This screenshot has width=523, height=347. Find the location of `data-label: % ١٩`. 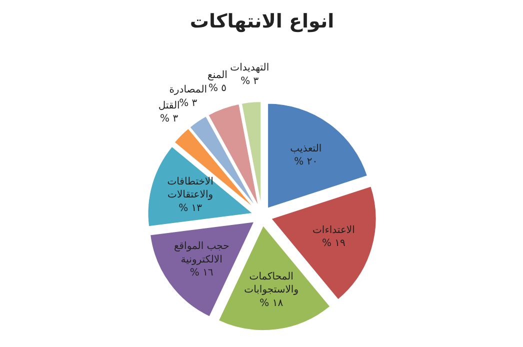

data-label: % ١٩ is located at coordinates (334, 243).